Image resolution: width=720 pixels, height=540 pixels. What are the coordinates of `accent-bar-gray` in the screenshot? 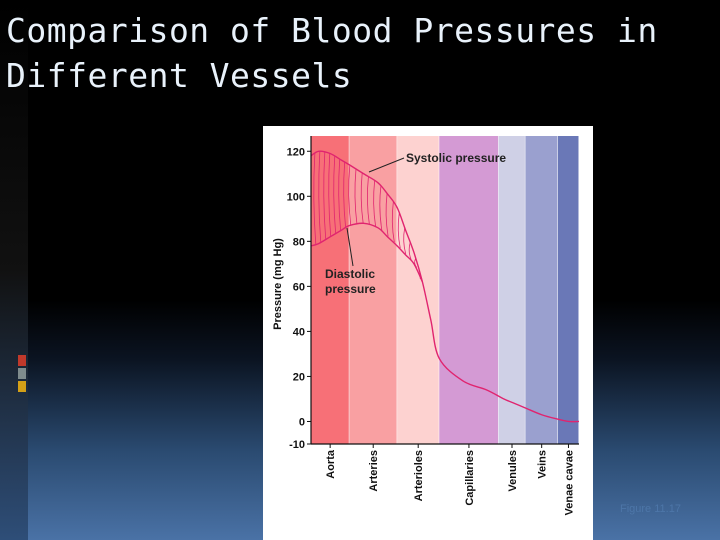 It's located at (22, 373).